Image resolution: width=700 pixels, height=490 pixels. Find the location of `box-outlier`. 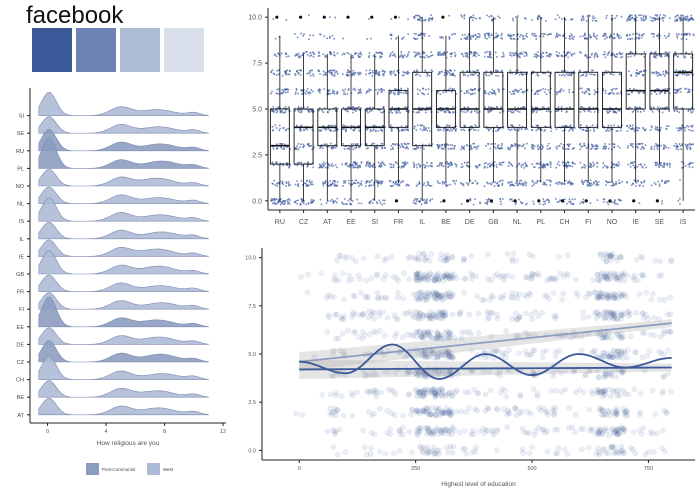

box-outlier is located at coordinates (277, 17).